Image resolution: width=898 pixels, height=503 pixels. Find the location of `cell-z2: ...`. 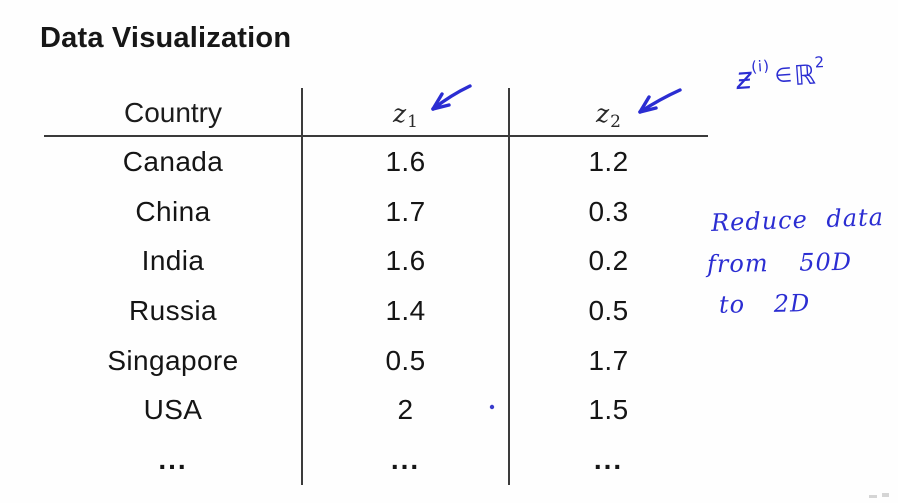

cell-z2: ... is located at coordinates (608, 460).